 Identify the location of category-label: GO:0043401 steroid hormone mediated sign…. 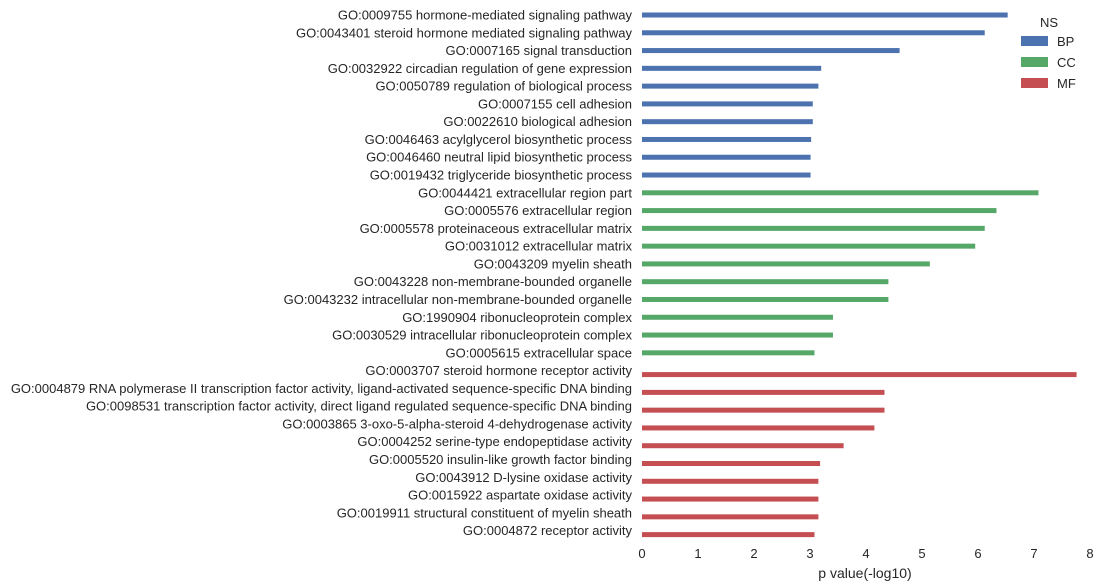
(464, 32).